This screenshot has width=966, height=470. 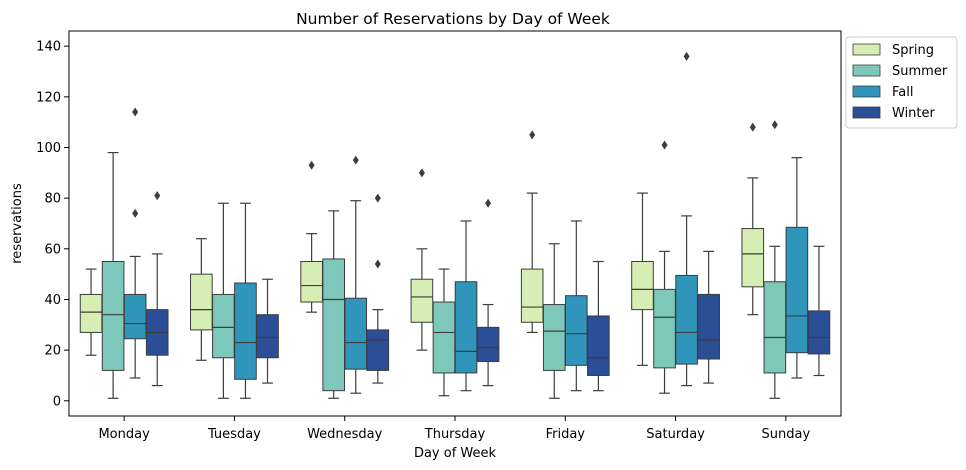 I want to click on x-tick-label: Friday, so click(x=566, y=434).